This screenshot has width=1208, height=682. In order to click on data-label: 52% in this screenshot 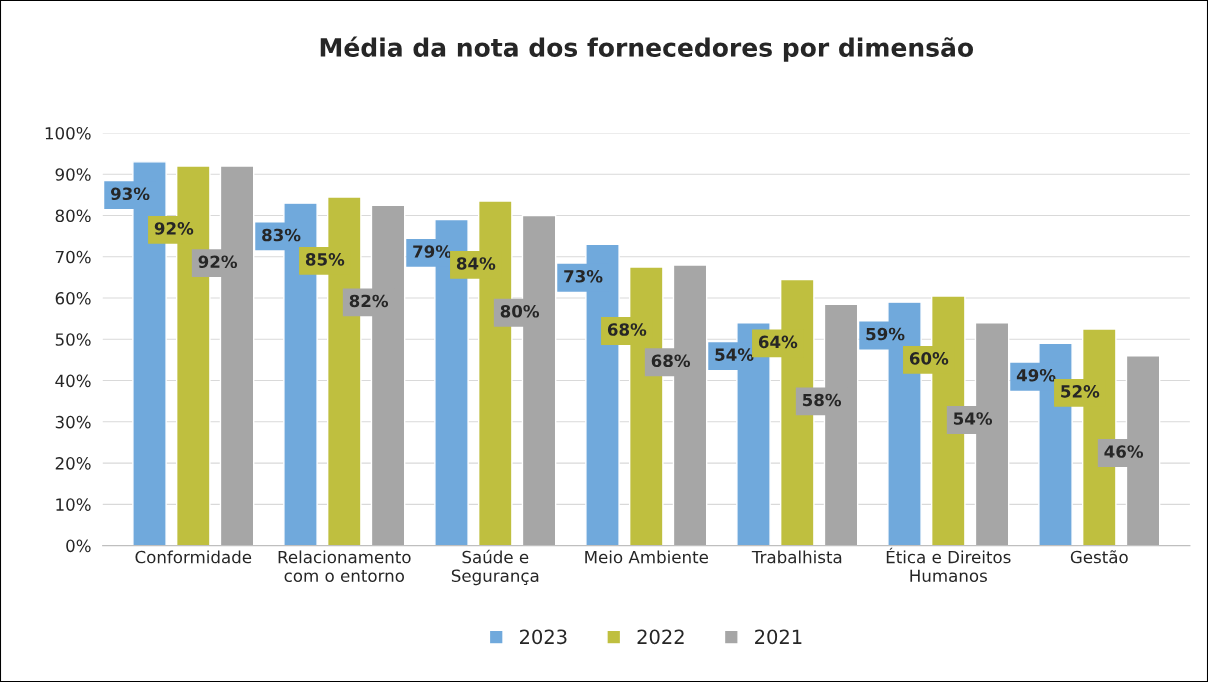, I will do `click(1080, 391)`.